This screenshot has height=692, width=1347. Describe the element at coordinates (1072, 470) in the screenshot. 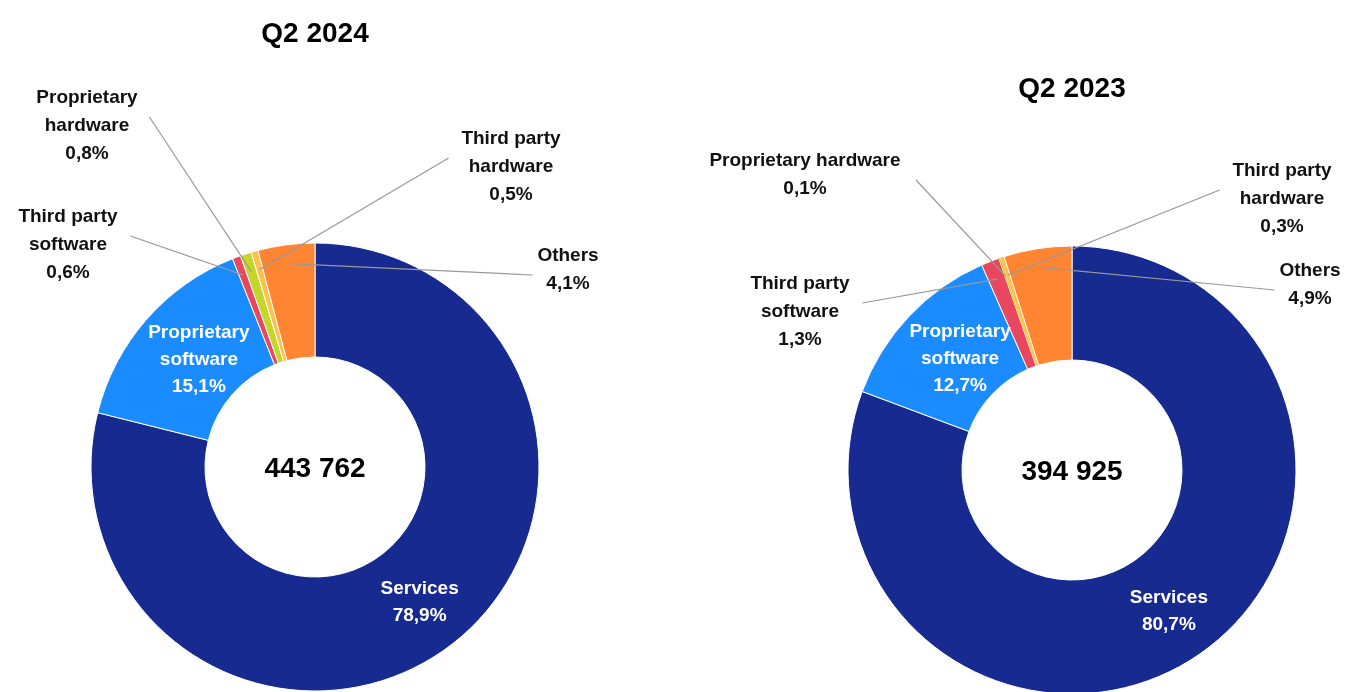

I see `text: 394 925` at that location.